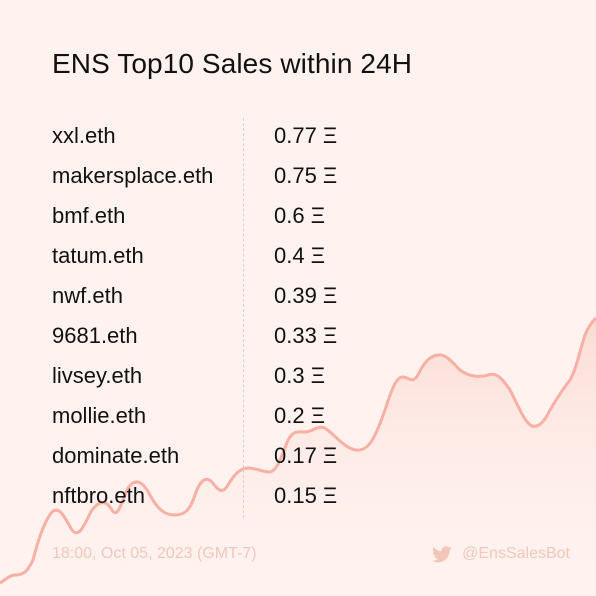  What do you see at coordinates (89, 215) in the screenshot?
I see `domain-name: bmf.eth` at bounding box center [89, 215].